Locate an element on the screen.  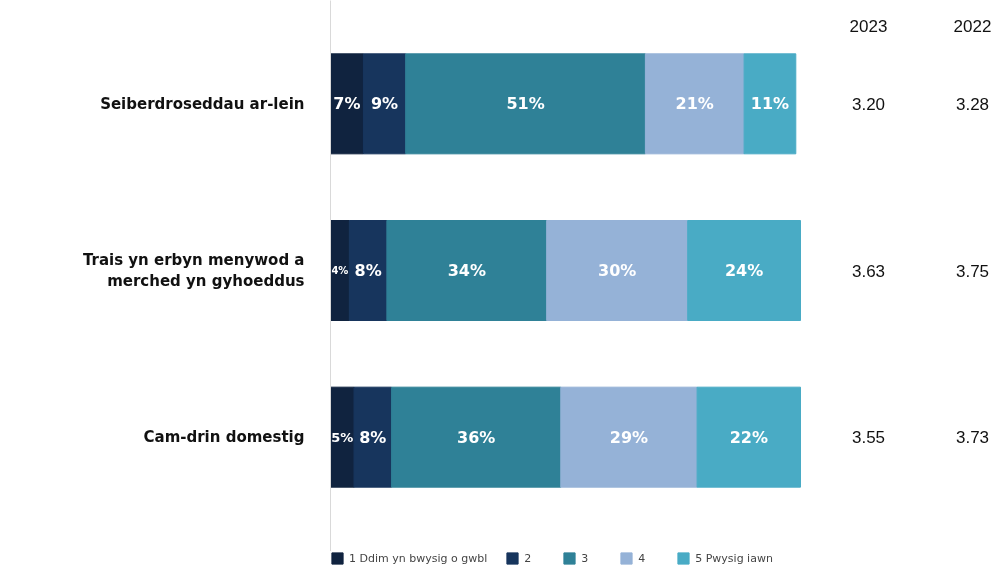
legend-label: 1 Ddim yn bwysig o gwbl is located at coordinates (418, 558).